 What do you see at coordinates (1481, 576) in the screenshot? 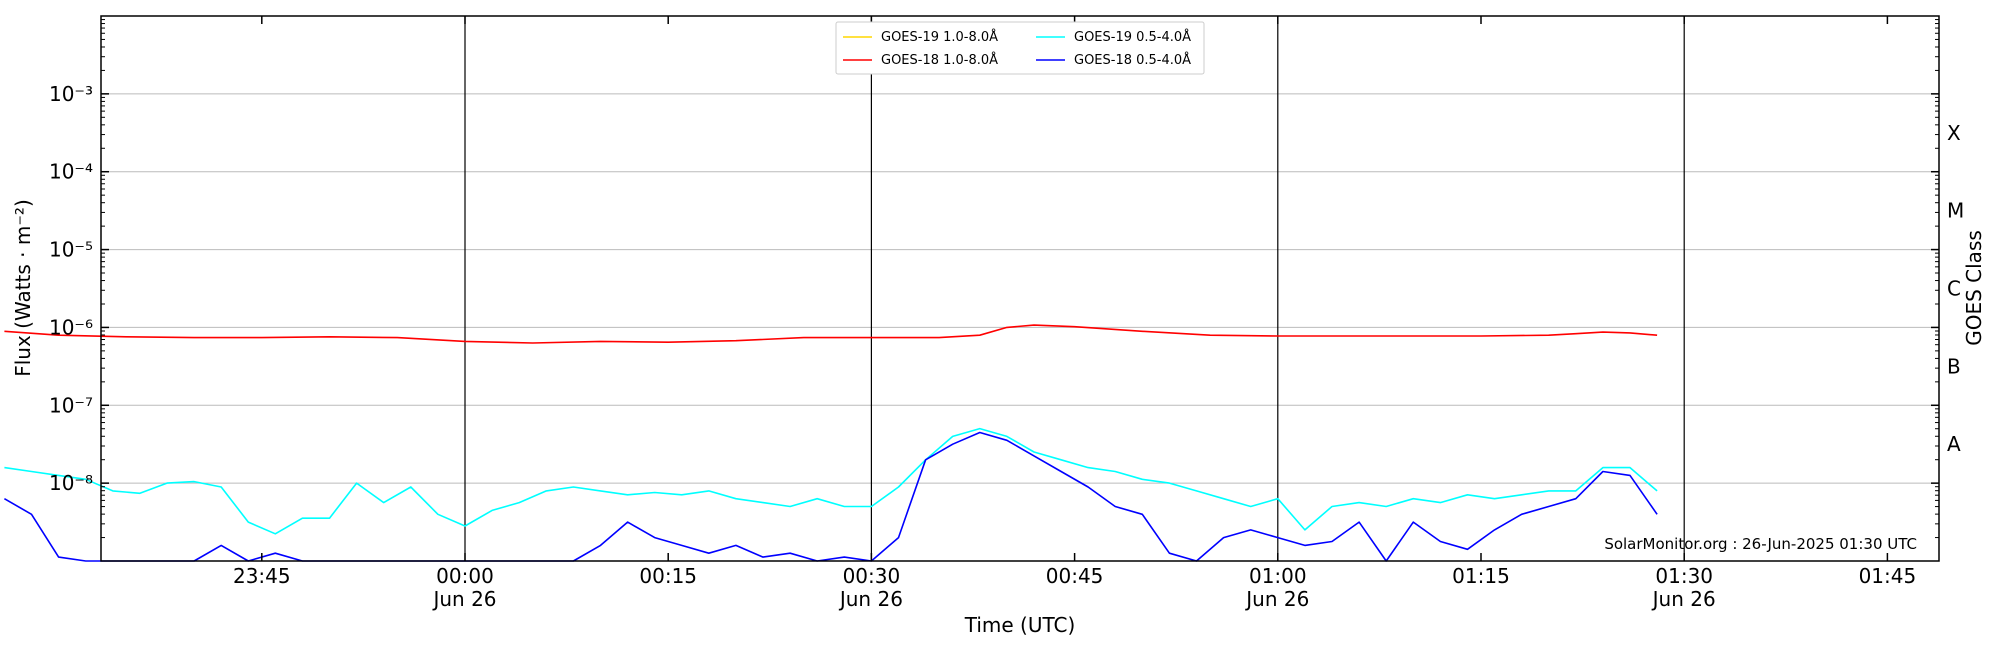
I see `x-tick-label: 01:15` at bounding box center [1481, 576].